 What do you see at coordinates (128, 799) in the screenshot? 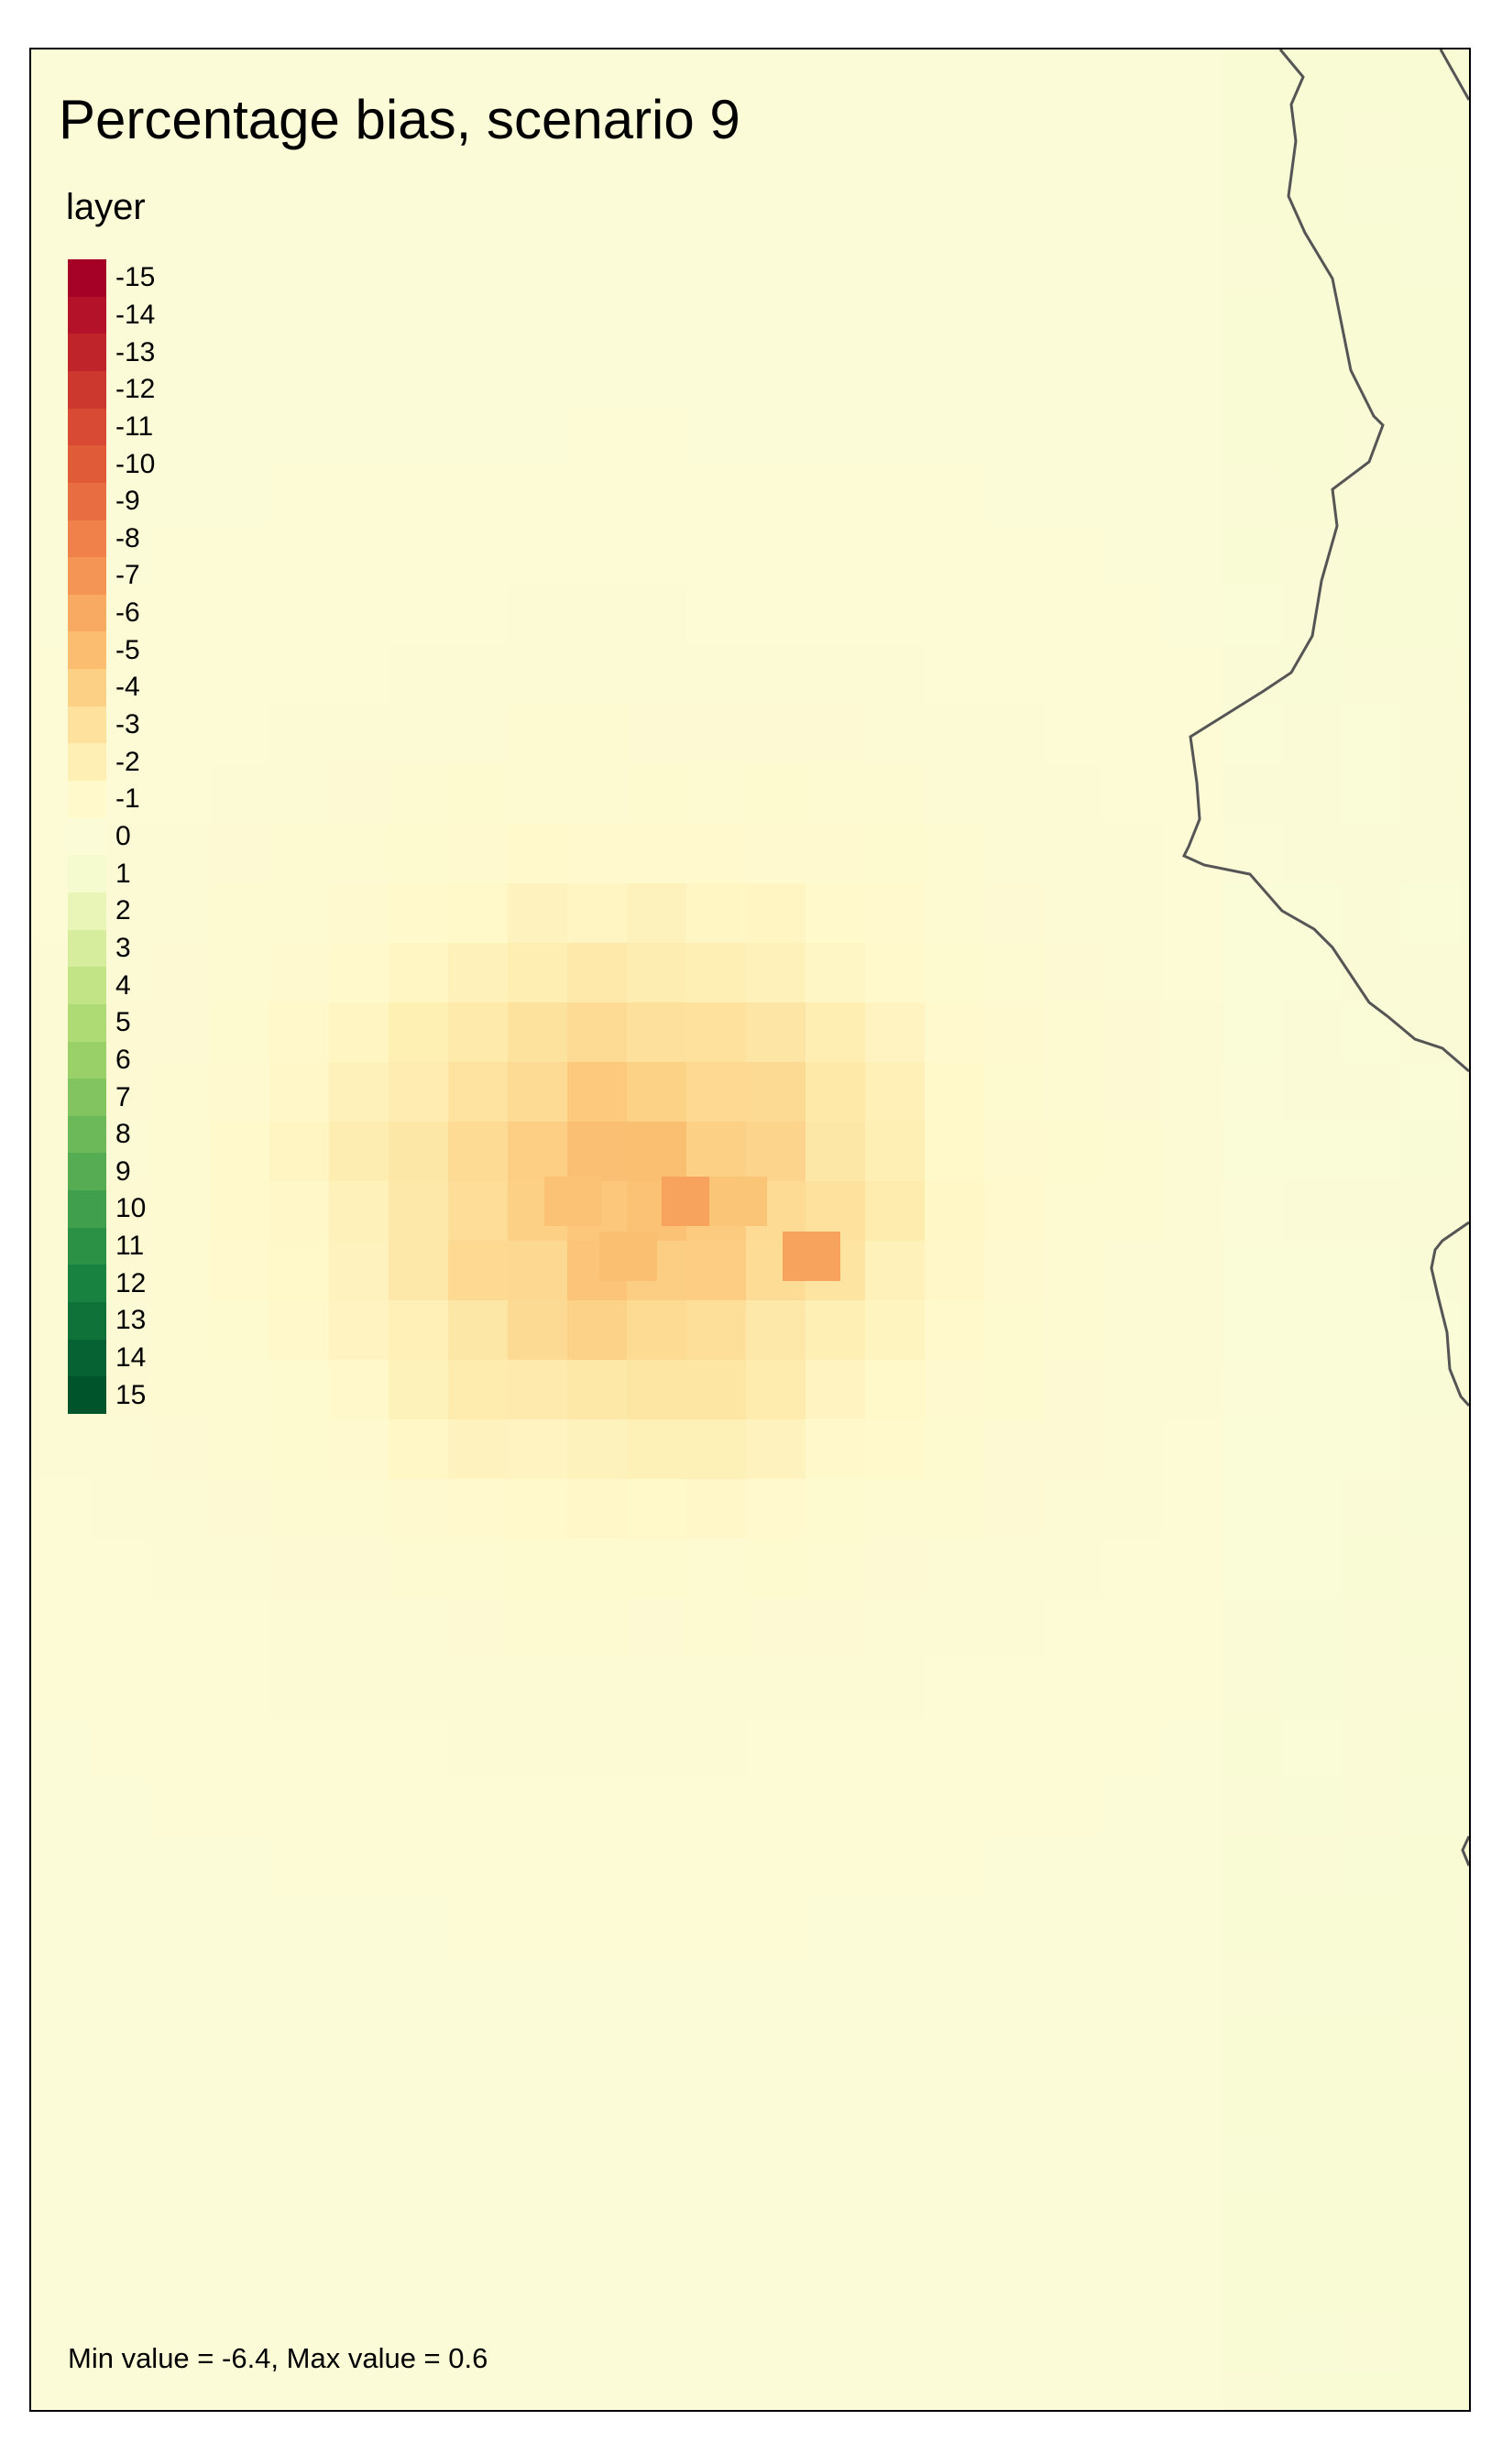
I see `legend-label: -1` at bounding box center [128, 799].